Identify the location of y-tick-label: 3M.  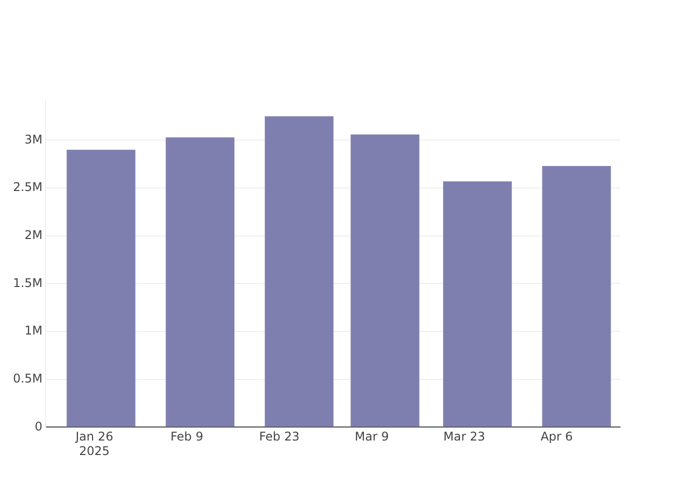
(33, 139).